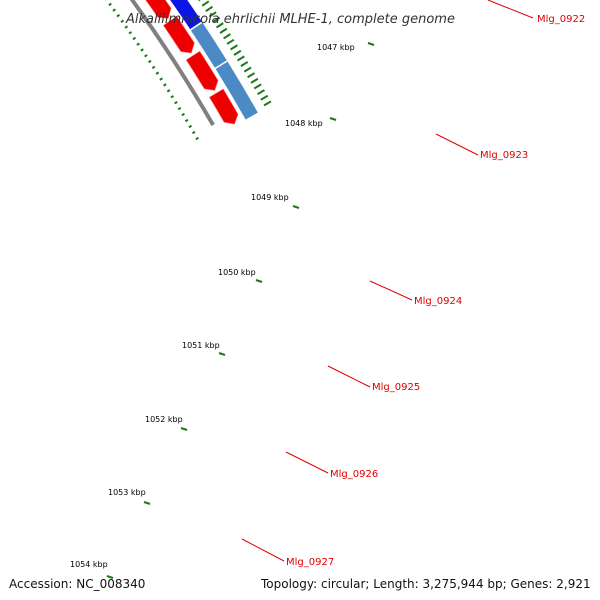  I want to click on scale-label: 1051 kbp, so click(201, 345).